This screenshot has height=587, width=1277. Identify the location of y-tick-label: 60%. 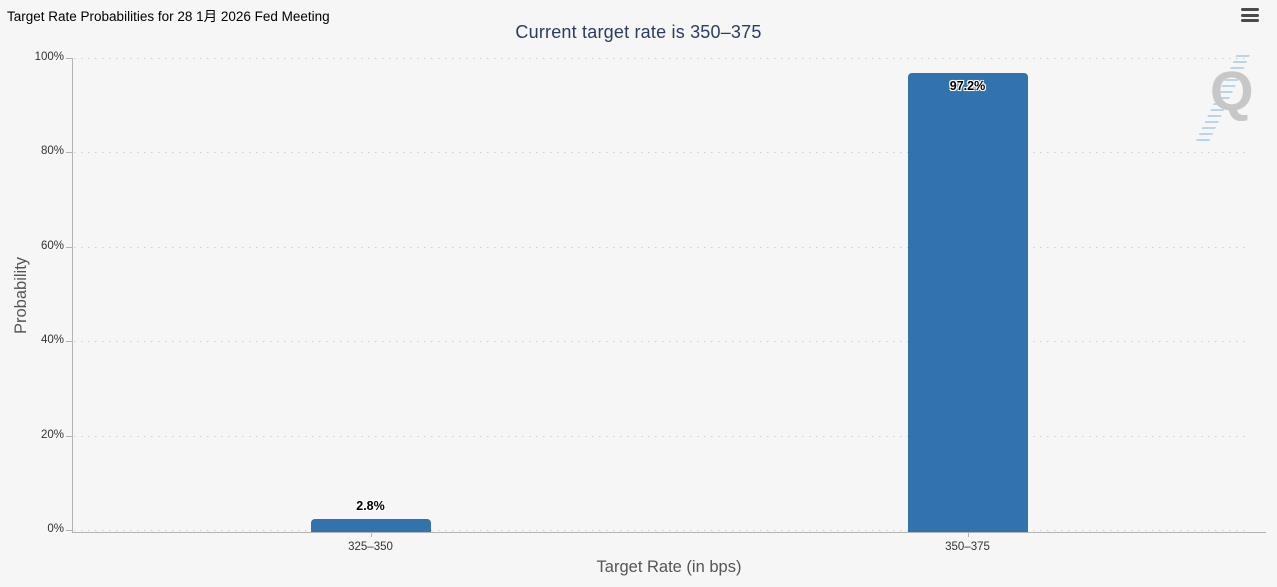
(52, 245).